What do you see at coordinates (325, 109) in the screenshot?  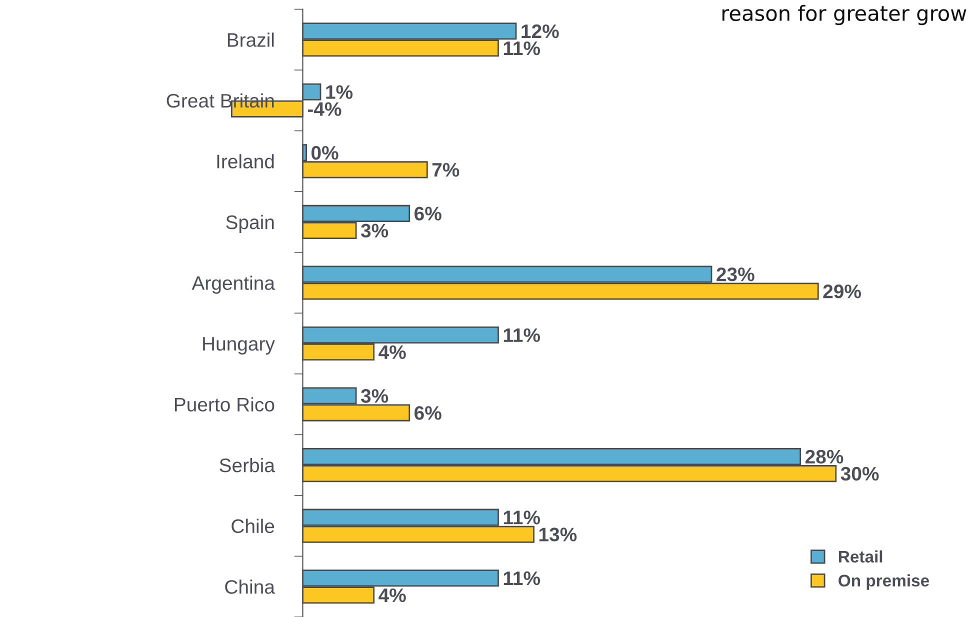 I see `data-label: -4%` at bounding box center [325, 109].